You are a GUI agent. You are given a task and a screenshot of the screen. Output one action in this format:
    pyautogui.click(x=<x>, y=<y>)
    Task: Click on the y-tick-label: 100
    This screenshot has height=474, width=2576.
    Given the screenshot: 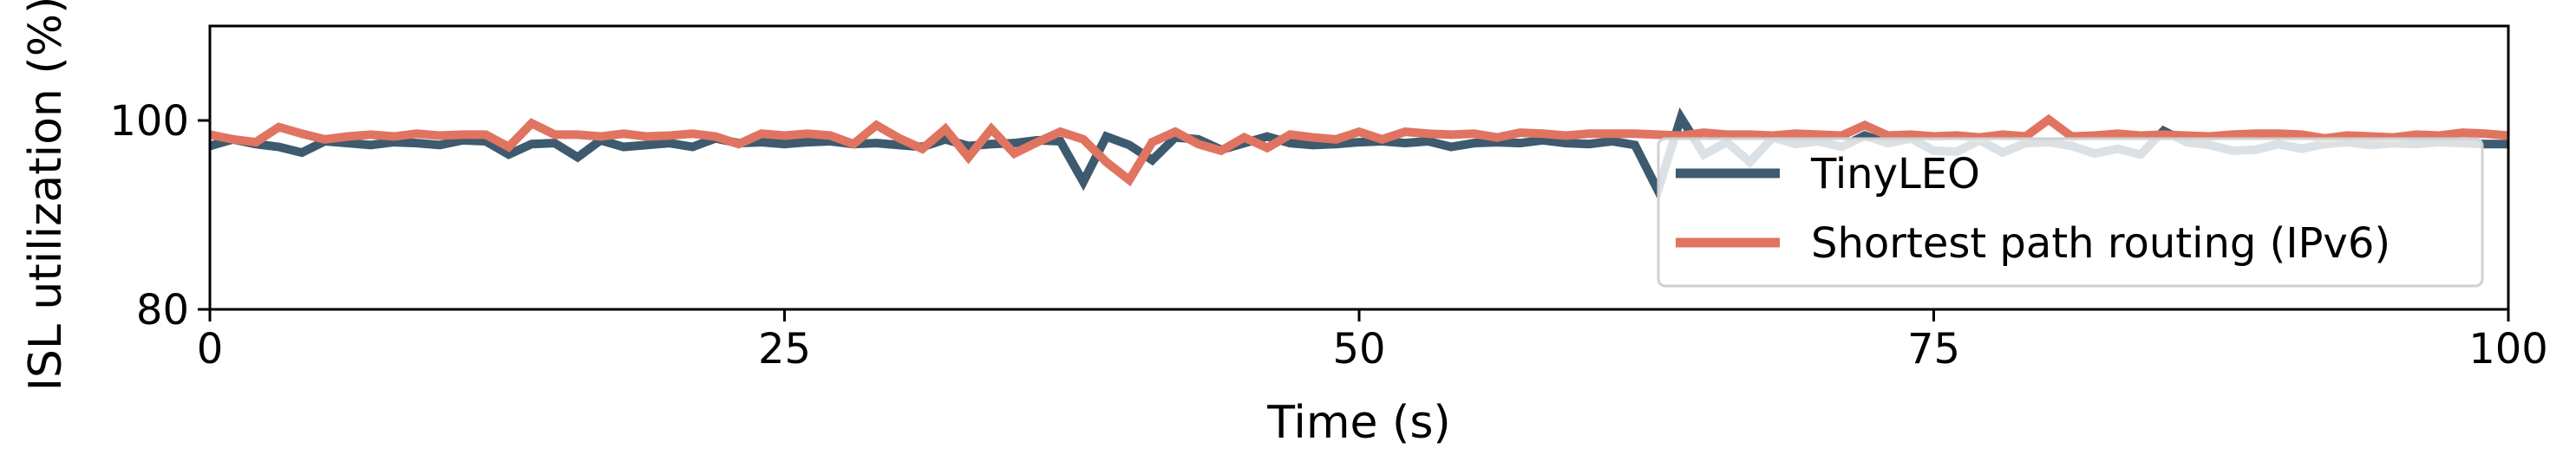 What is the action you would take?
    pyautogui.click(x=149, y=122)
    